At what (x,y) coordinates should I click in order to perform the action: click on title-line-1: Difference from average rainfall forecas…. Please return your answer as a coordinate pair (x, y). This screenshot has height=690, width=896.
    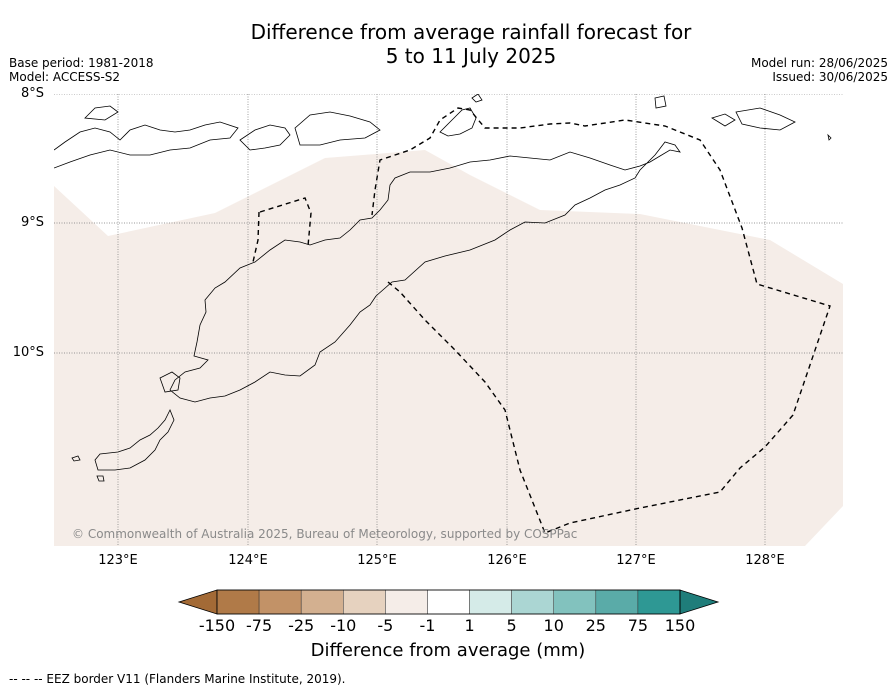
    Looking at the image, I should click on (471, 32).